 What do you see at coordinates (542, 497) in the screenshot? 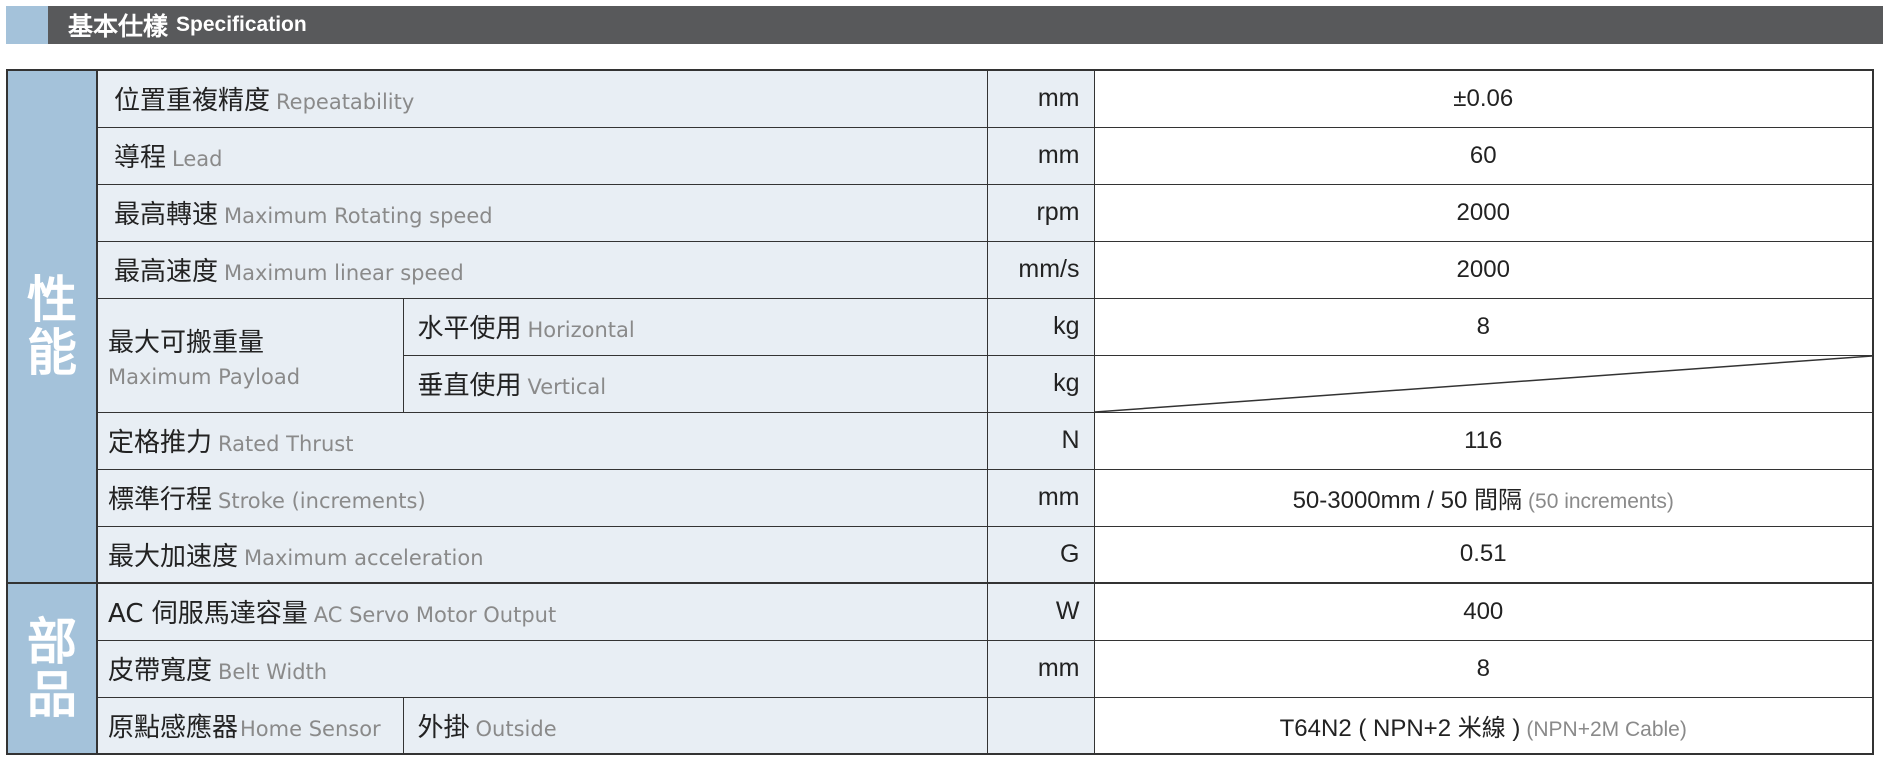
I see `label-stroke: 標準行程 Stroke (increments)` at bounding box center [542, 497].